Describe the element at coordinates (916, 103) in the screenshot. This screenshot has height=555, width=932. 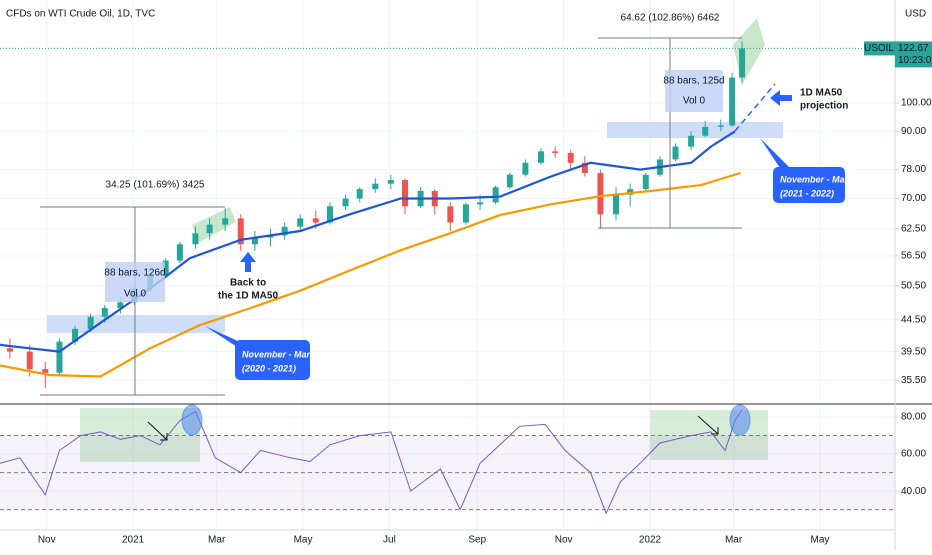
I see `y-tick-label: 100.00` at that location.